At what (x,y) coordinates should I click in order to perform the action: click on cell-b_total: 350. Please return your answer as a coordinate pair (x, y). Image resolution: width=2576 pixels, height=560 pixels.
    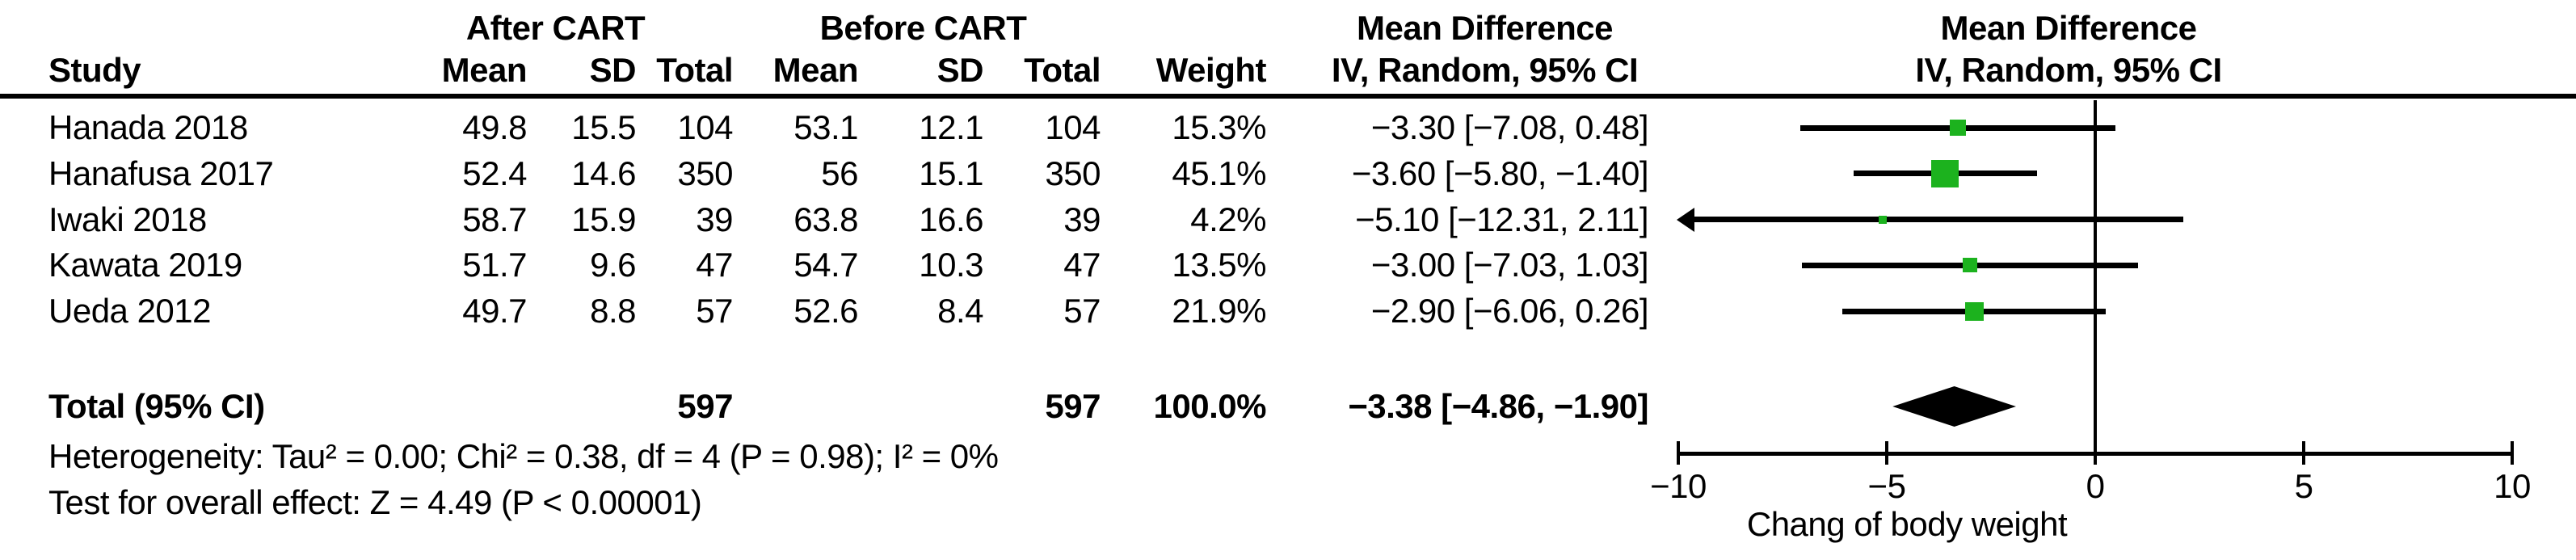
    Looking at the image, I should click on (1073, 173).